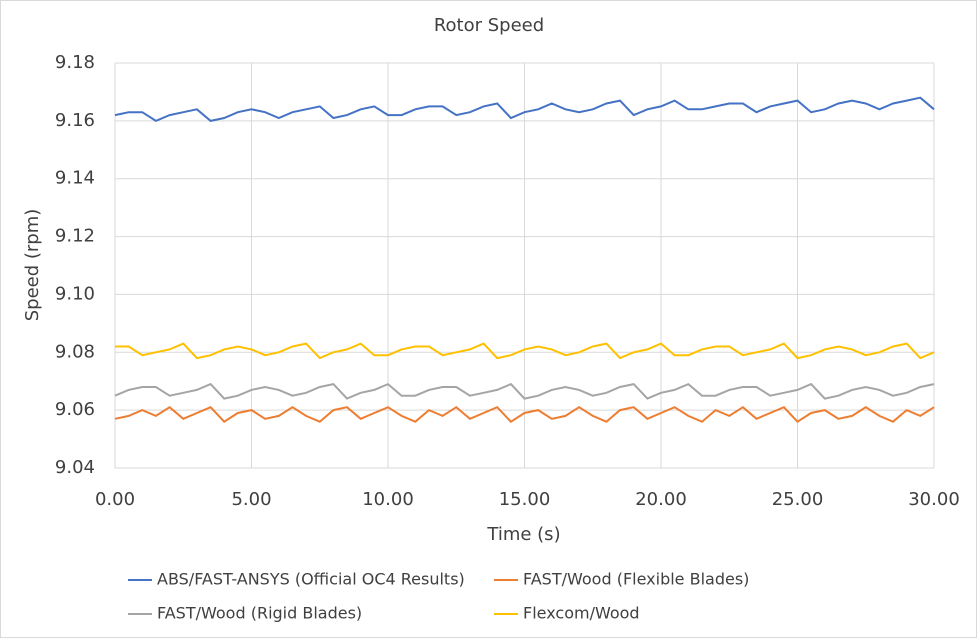 Image resolution: width=977 pixels, height=642 pixels. Describe the element at coordinates (115, 499) in the screenshot. I see `x-tick-label: 0.00` at that location.